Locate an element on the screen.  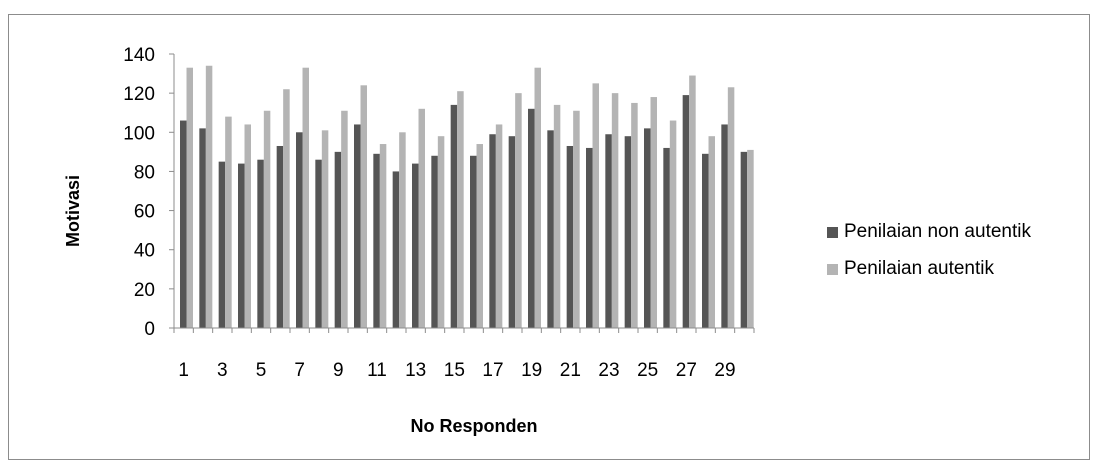
x-tick-label: 7 is located at coordinates (299, 370).